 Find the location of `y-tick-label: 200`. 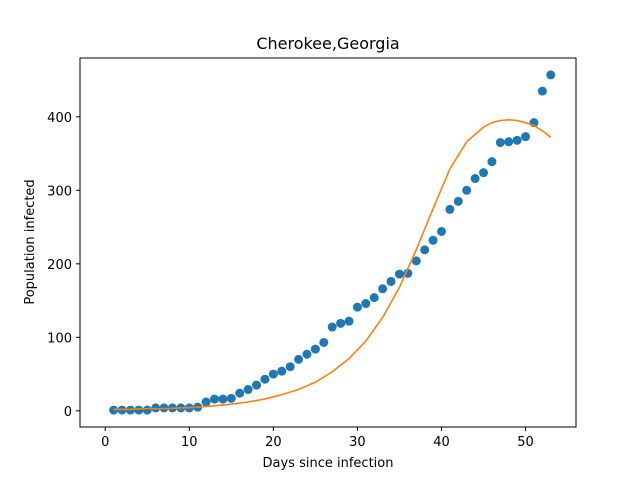

y-tick-label: 200 is located at coordinates (59, 265).